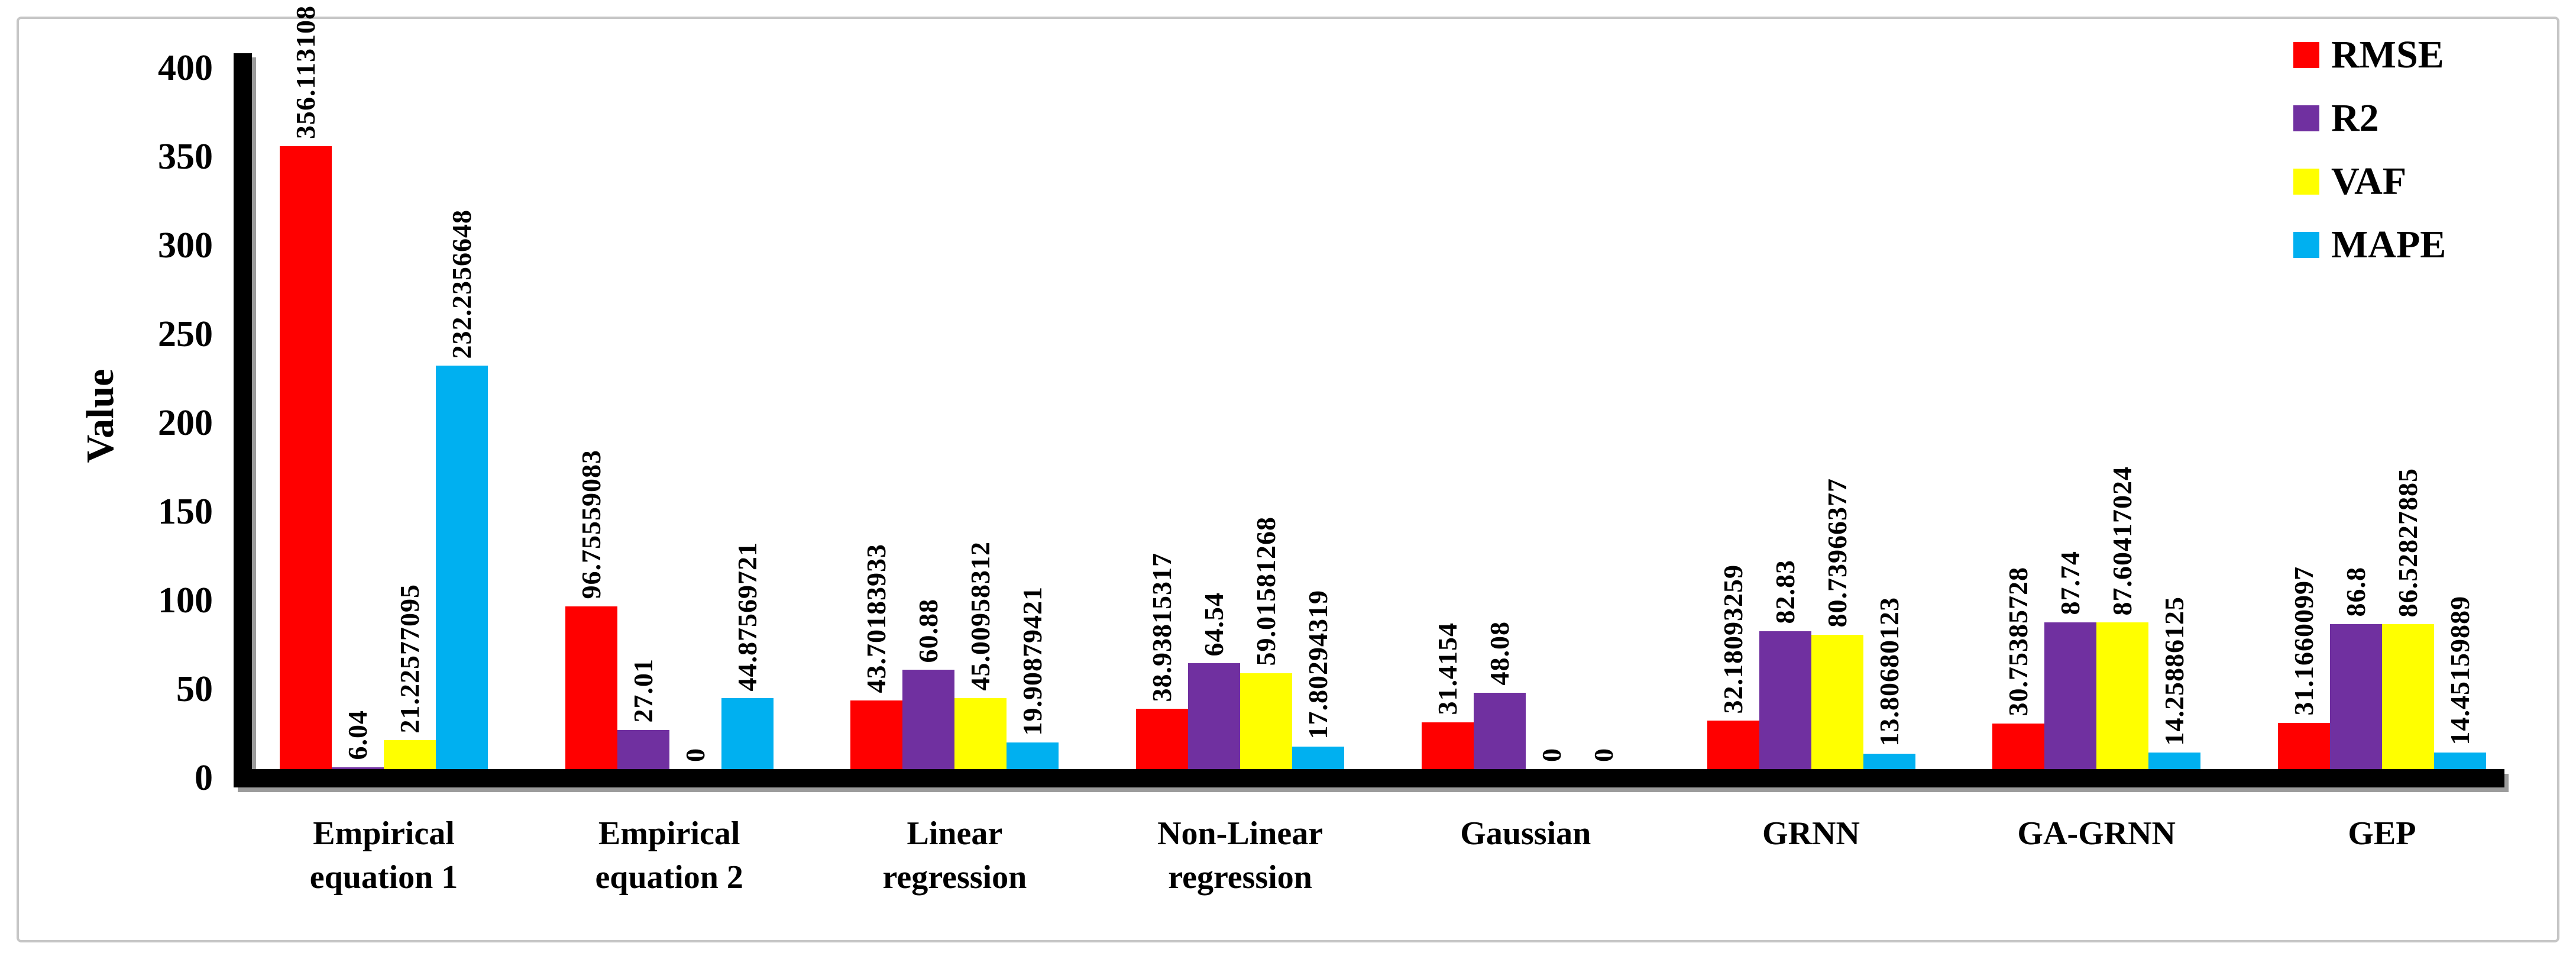  Describe the element at coordinates (1526, 833) in the screenshot. I see `category-label: Gaussian` at that location.